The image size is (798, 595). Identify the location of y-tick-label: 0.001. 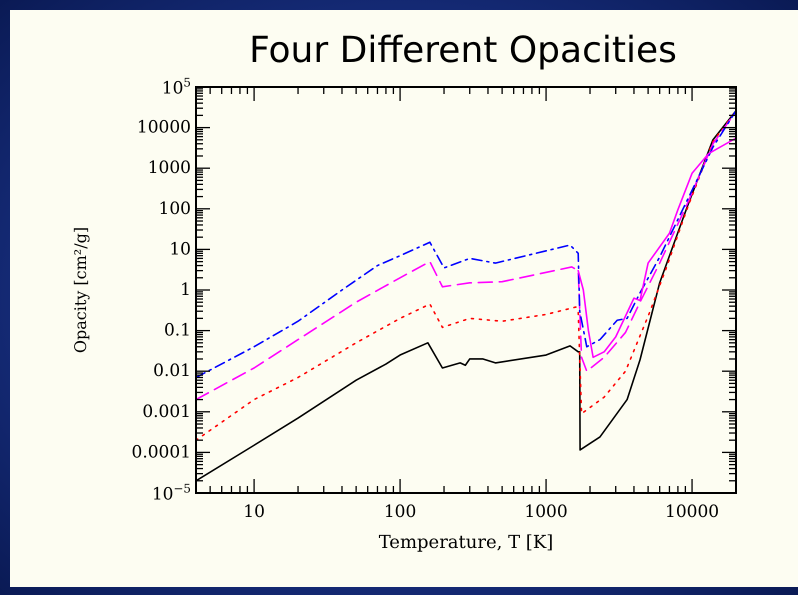
(166, 412).